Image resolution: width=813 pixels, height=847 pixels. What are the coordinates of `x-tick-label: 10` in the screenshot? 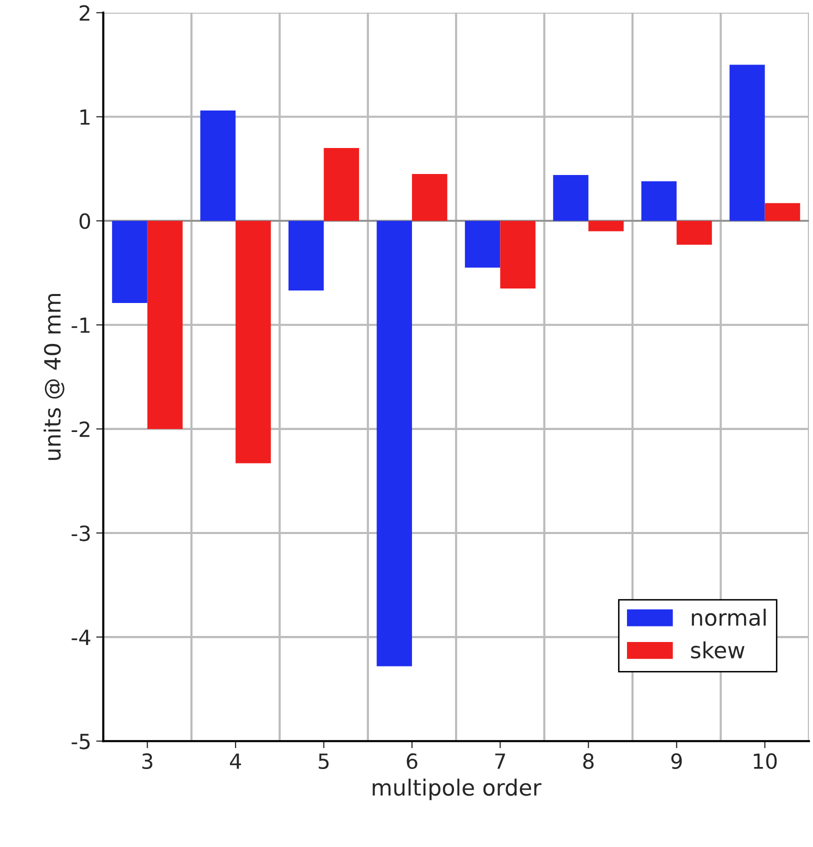 It's located at (765, 761).